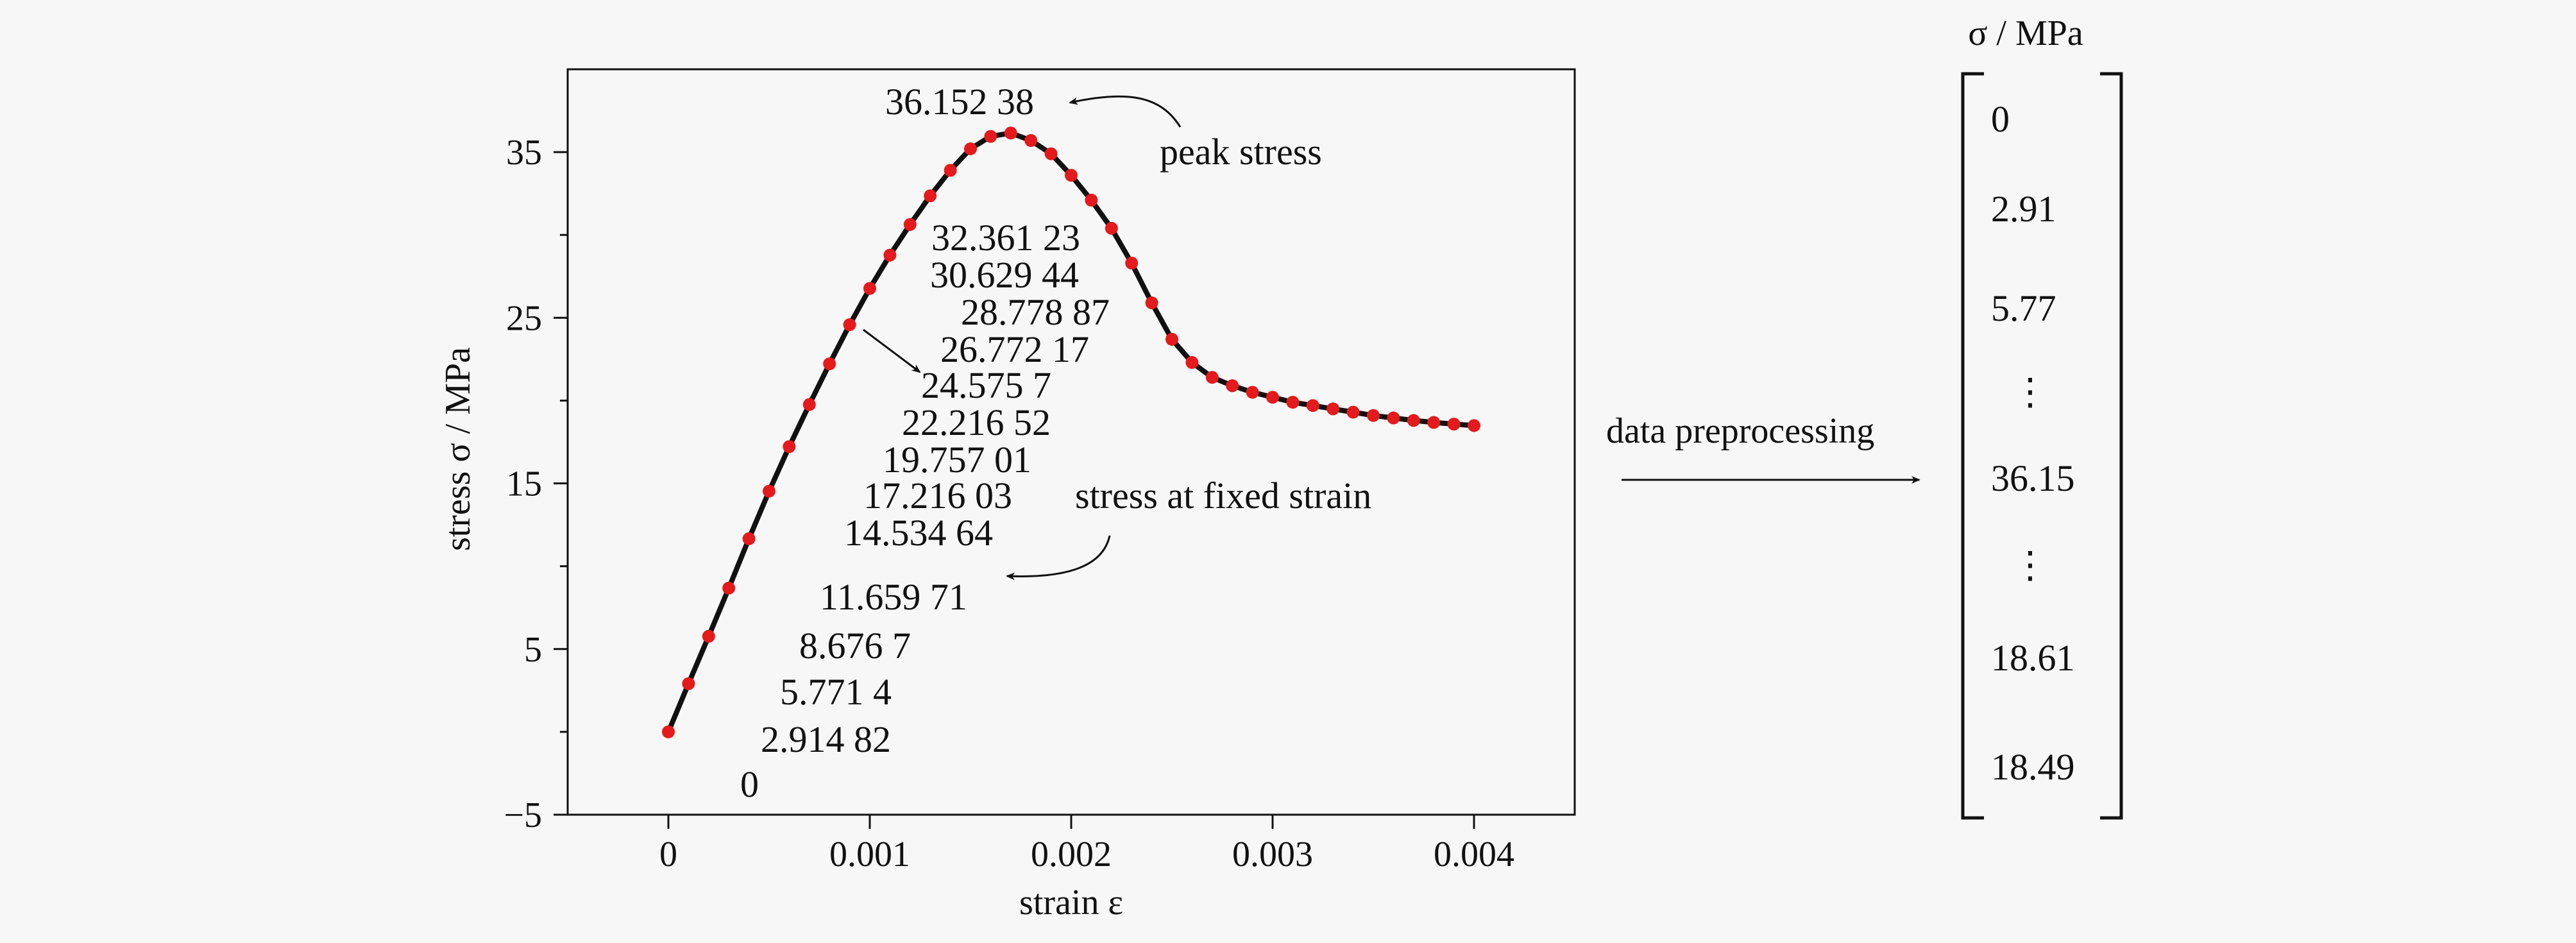 This screenshot has height=943, width=2576. Describe the element at coordinates (1241, 152) in the screenshot. I see `peak-stress-label: peak stress` at that location.